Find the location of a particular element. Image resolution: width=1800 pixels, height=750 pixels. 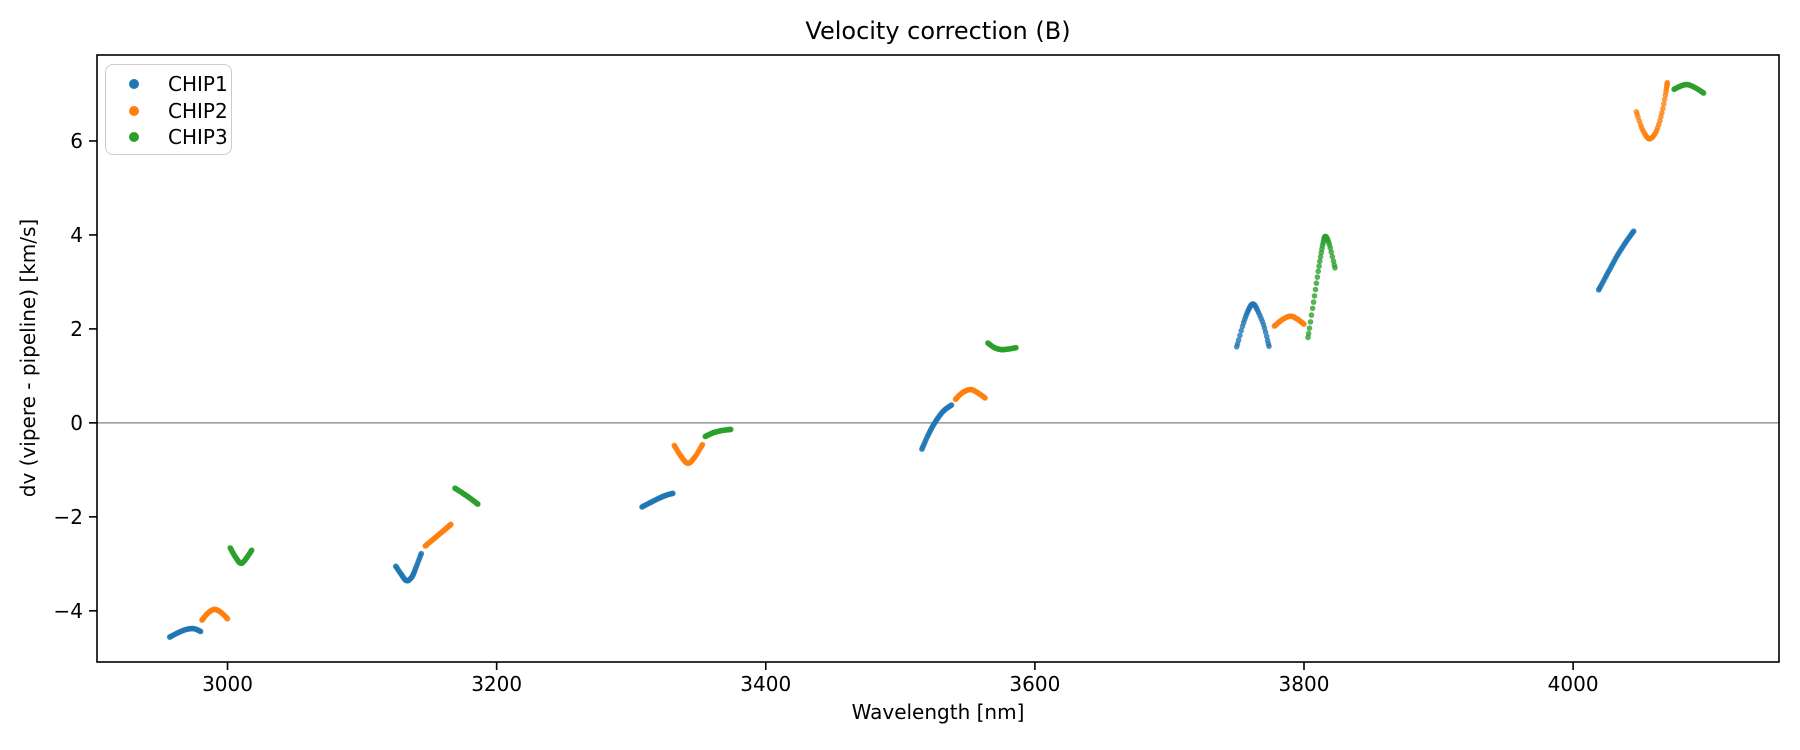

legend-item-chip3: CHIP3 is located at coordinates (180, 137).